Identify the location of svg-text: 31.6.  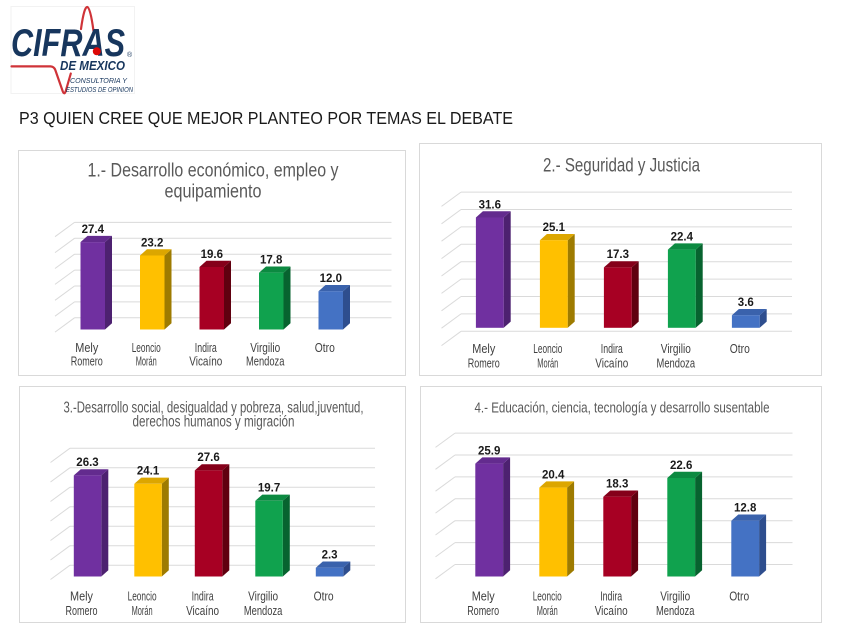
(490, 205).